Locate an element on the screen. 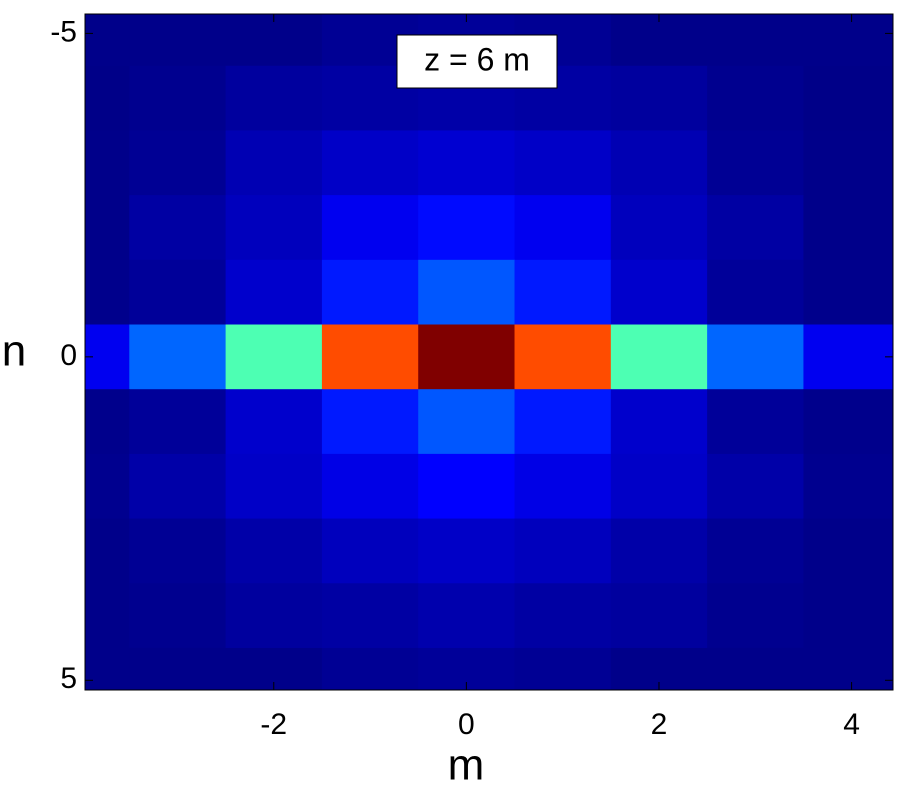 This screenshot has width=900, height=805. y-axis-label: n is located at coordinates (14, 351).